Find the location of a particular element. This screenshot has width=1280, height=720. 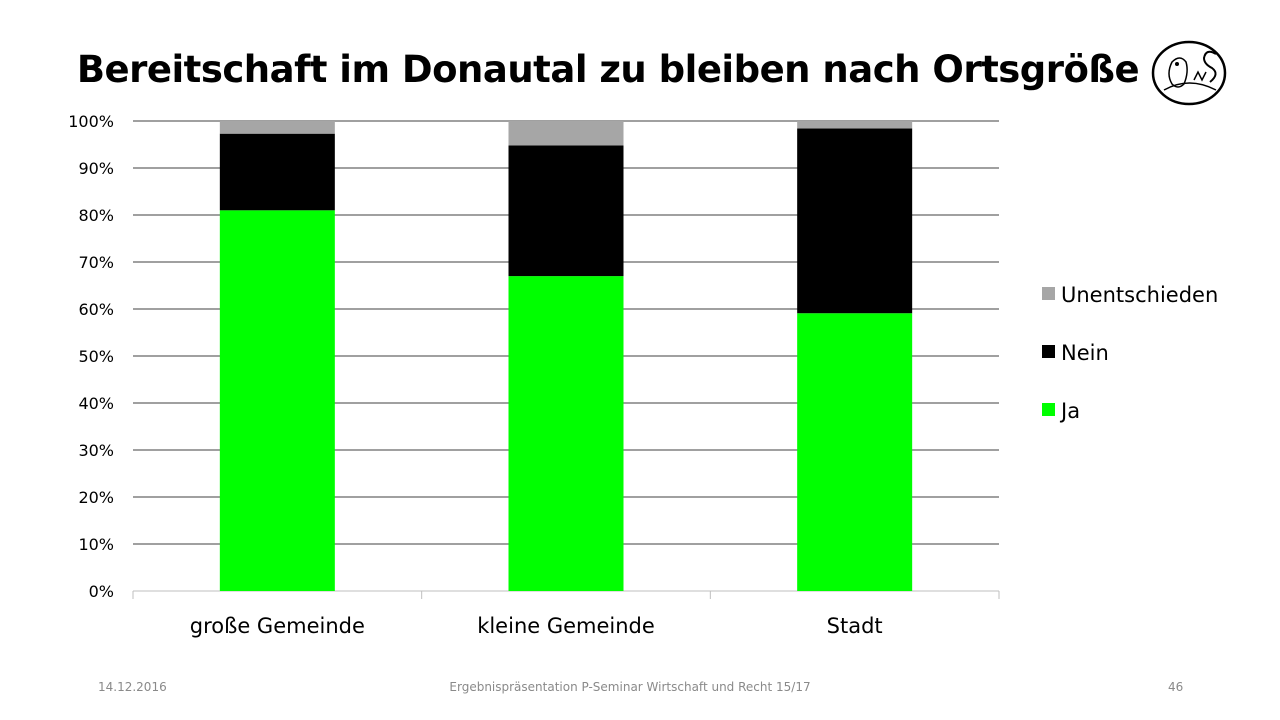

legend-label: Ja is located at coordinates (1069, 411).